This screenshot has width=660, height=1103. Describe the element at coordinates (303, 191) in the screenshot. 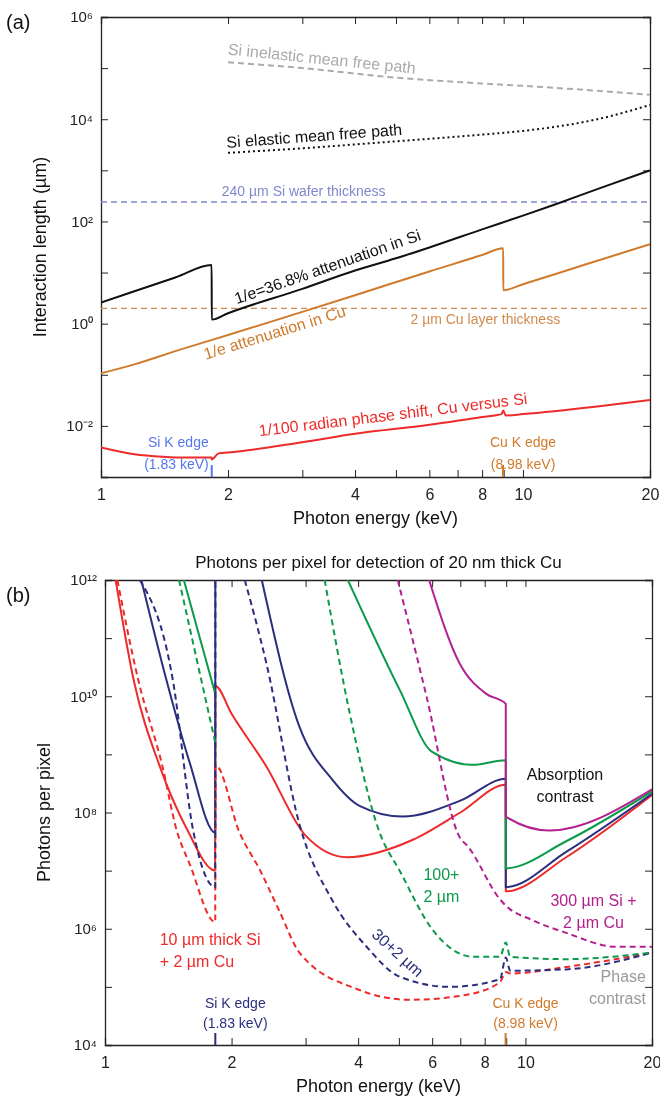

I see `ref-line-label: 240 µm Si wafer thickness` at that location.